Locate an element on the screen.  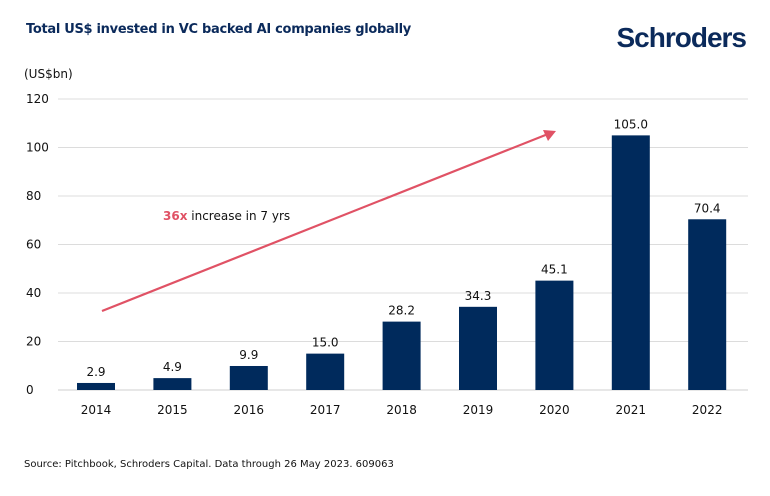
growth-annotation: 36x increase in 7 yrs is located at coordinates (226, 216).